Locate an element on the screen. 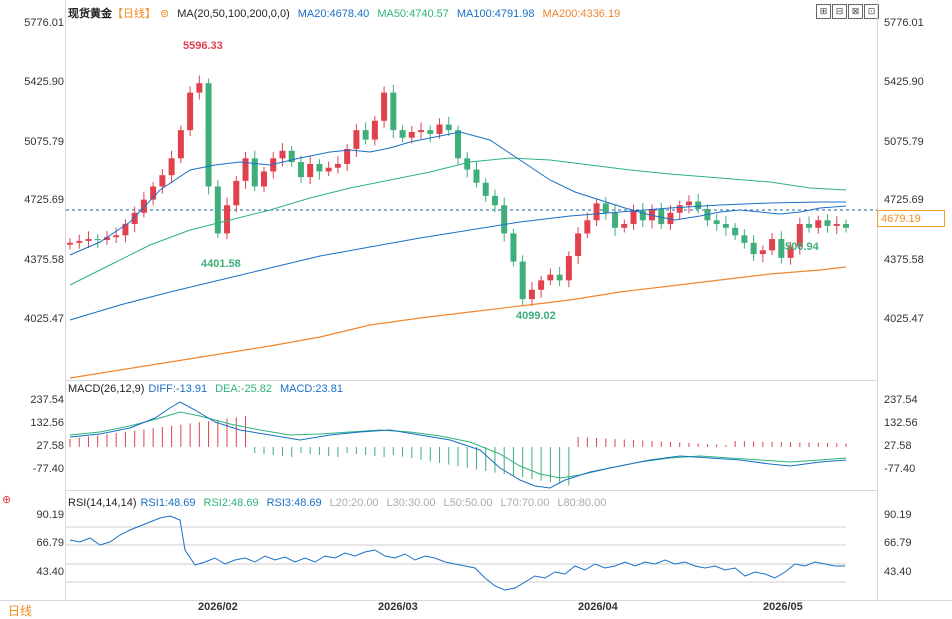  ma20-value: MA20:4678.40 is located at coordinates (333, 14).